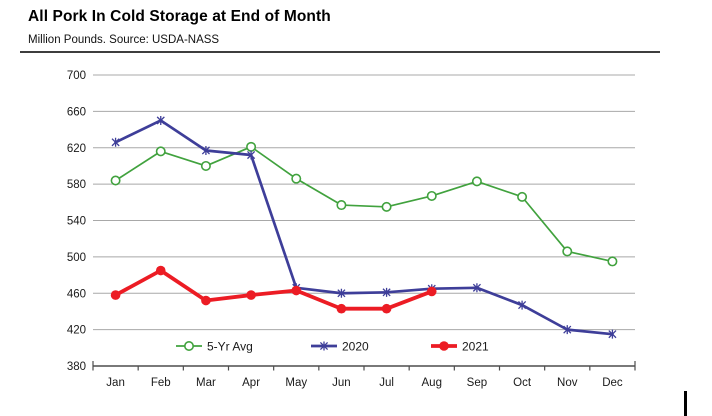  I want to click on y-tick-label: 540, so click(76, 222).